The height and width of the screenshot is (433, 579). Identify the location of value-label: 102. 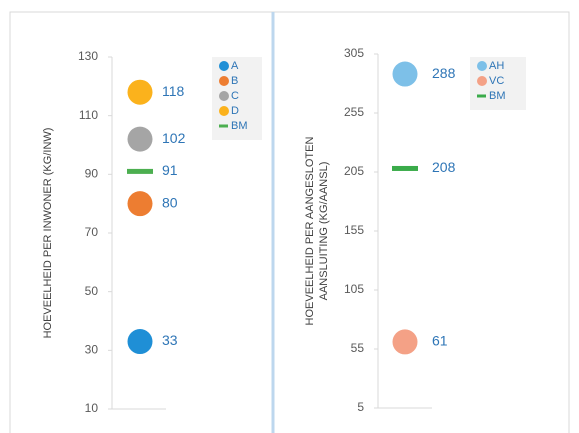
(174, 138).